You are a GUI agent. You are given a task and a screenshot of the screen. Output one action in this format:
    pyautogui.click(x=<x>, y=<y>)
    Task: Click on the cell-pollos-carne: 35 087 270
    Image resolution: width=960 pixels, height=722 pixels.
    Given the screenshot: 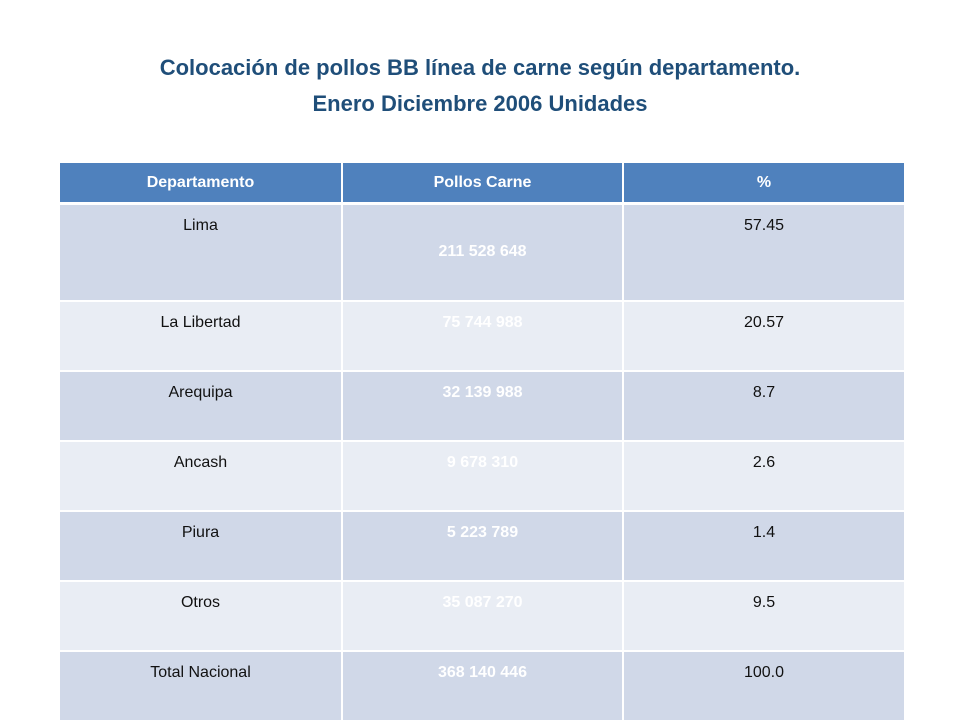 What is the action you would take?
    pyautogui.click(x=482, y=616)
    